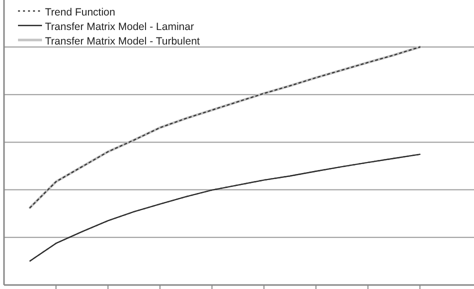 This screenshot has width=474, height=289. I want to click on legend-label: Trend Function, so click(80, 12).